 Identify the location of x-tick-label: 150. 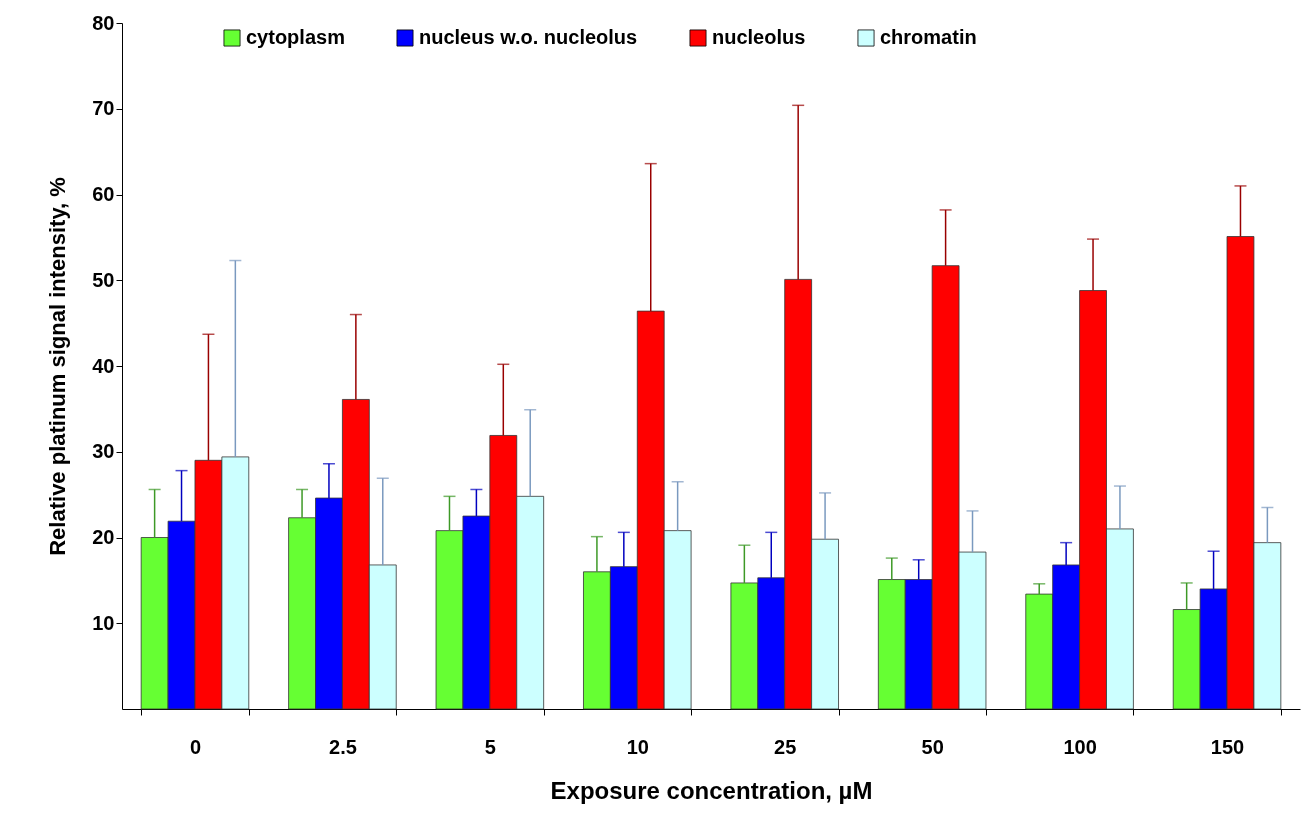
(1227, 746).